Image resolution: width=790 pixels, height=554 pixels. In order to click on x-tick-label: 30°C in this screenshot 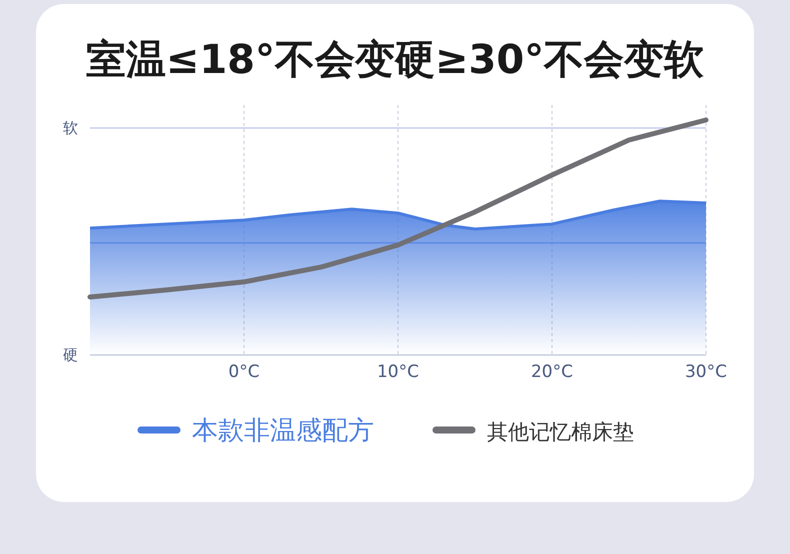, I will do `click(706, 372)`.